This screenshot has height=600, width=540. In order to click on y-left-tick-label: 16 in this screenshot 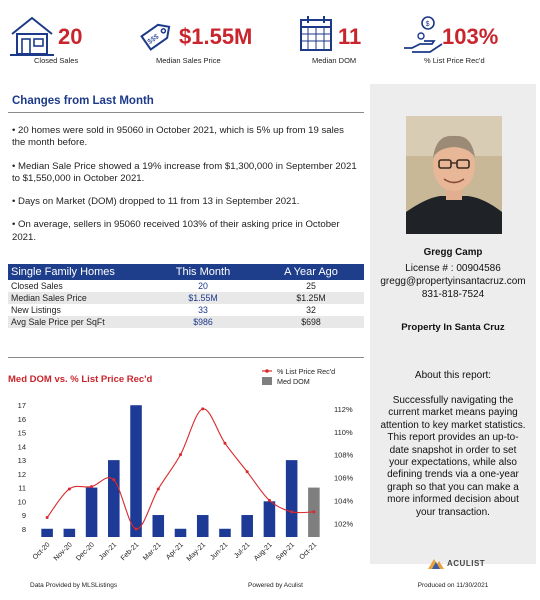, I will do `click(22, 419)`.